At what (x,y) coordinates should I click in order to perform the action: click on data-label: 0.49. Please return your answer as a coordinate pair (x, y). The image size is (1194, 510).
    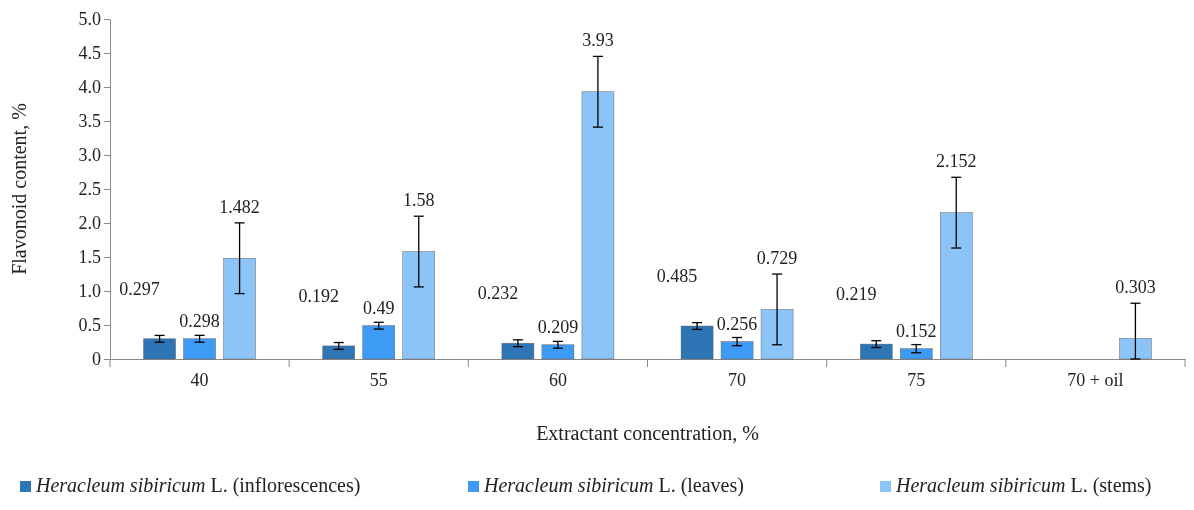
    Looking at the image, I should click on (379, 308).